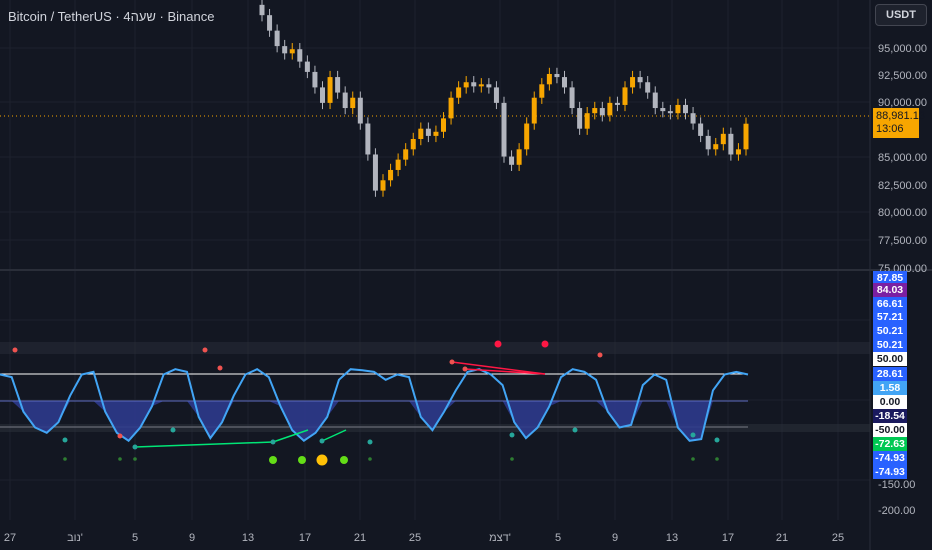  What do you see at coordinates (902, 103) in the screenshot?
I see `price-axis-label: 90,000.00` at bounding box center [902, 103].